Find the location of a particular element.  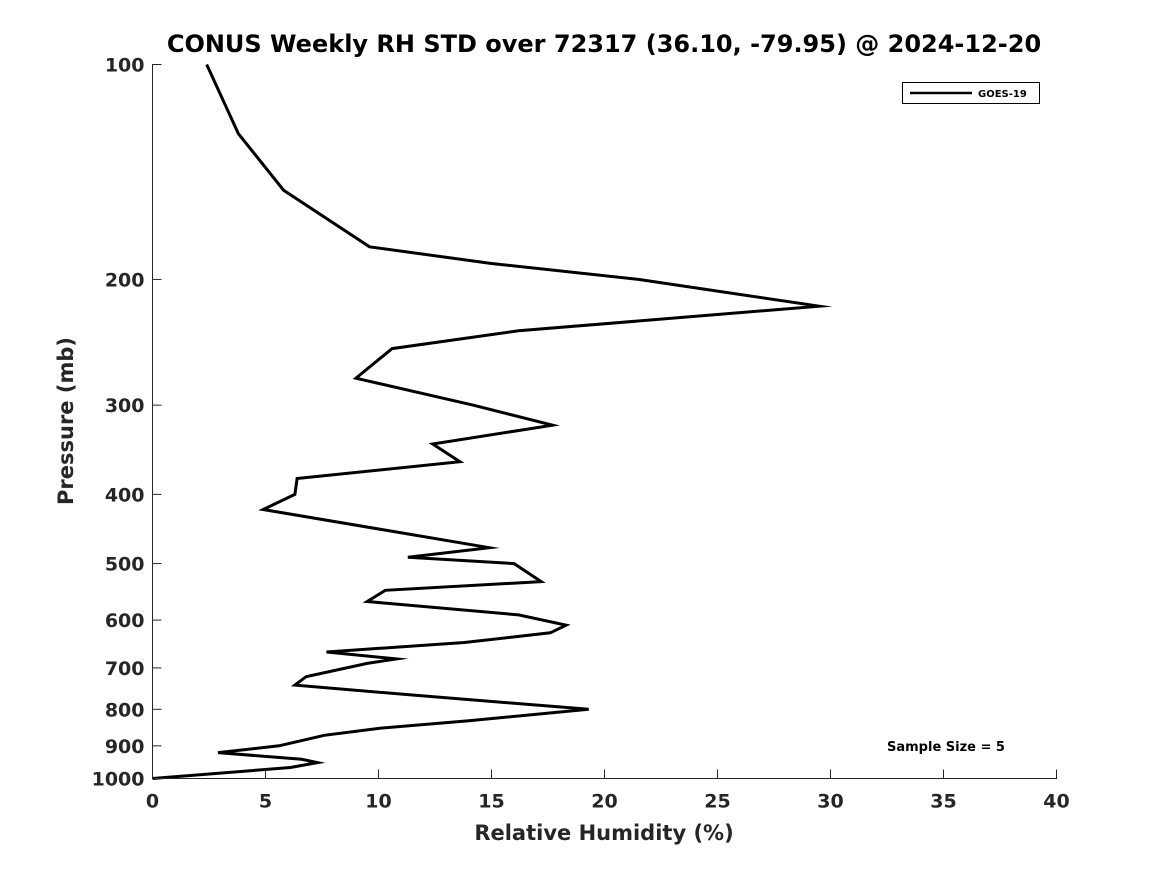

x-ticks: 0 5 10 15 20 25 30 35 40 is located at coordinates (608, 791).